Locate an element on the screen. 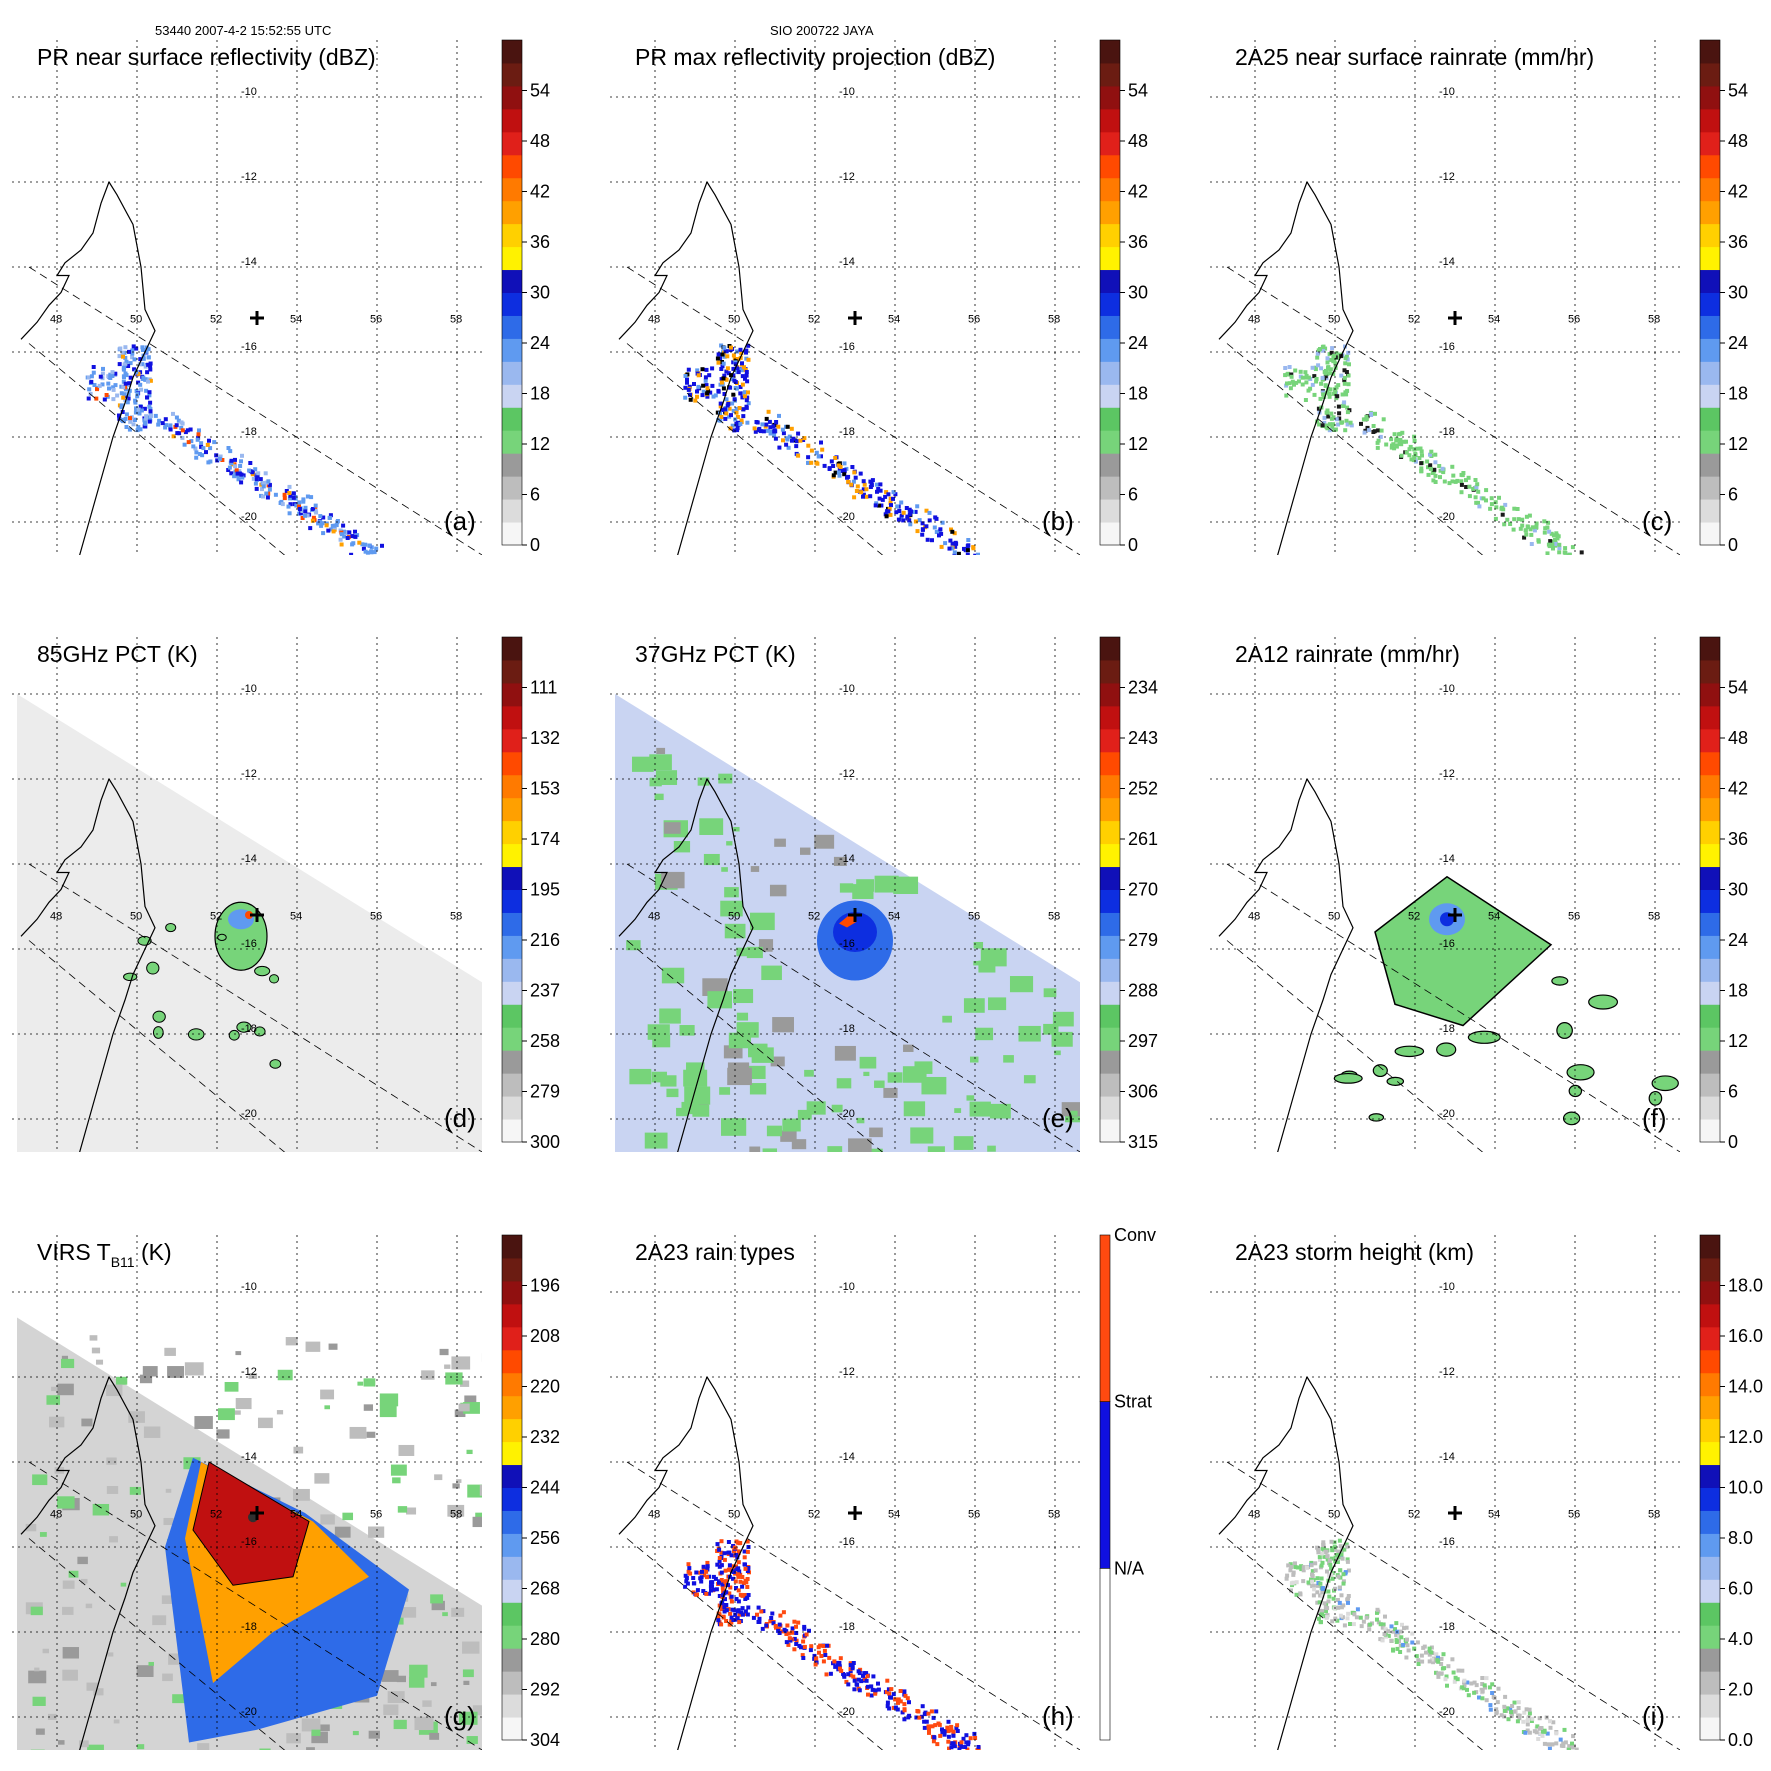 This screenshot has height=1771, width=1771. colorbar-tick-label: 243 is located at coordinates (1143, 738).